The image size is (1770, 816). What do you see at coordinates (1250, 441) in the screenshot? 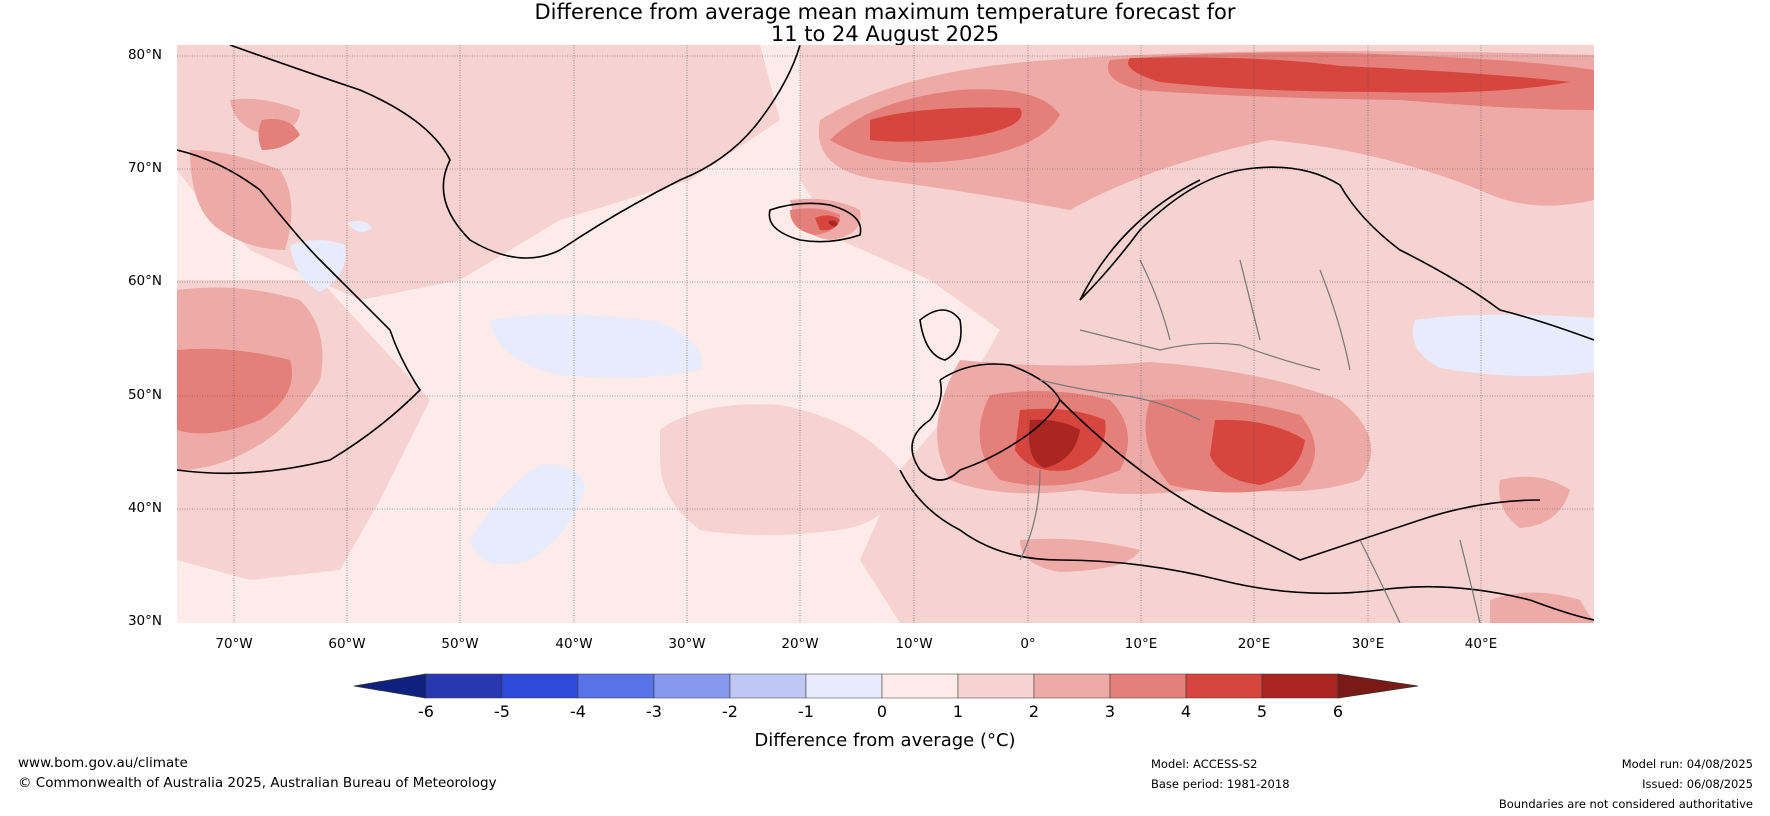
I see `country-borders` at bounding box center [1250, 441].